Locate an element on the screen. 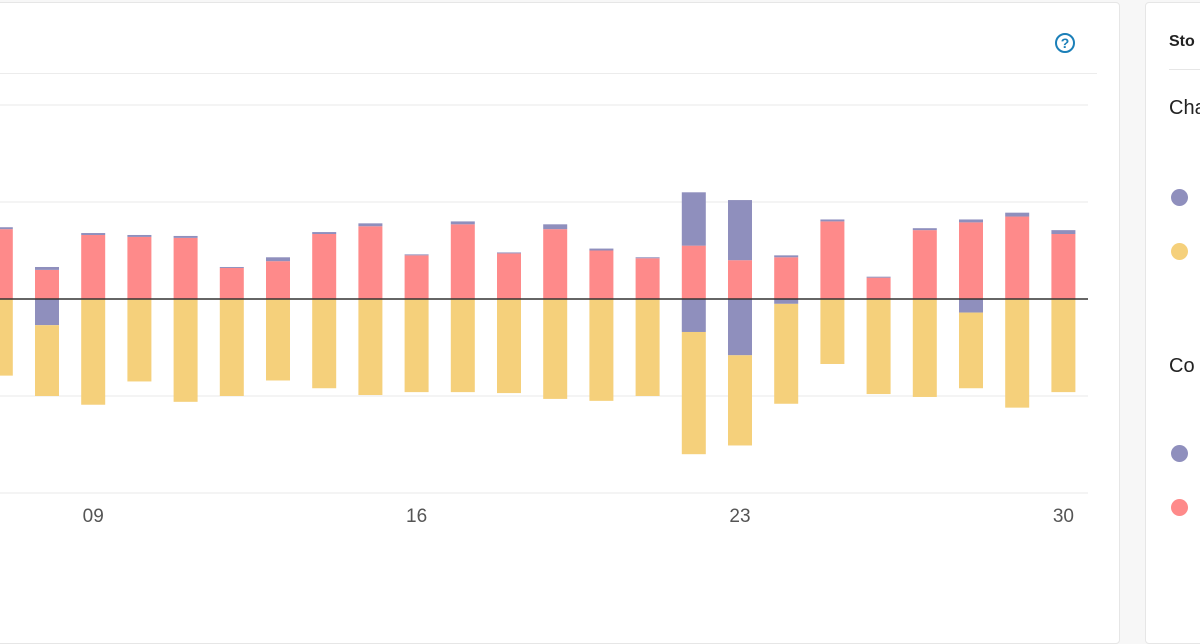 The image size is (1200, 644). question-circle-icon: ? is located at coordinates (1065, 43).